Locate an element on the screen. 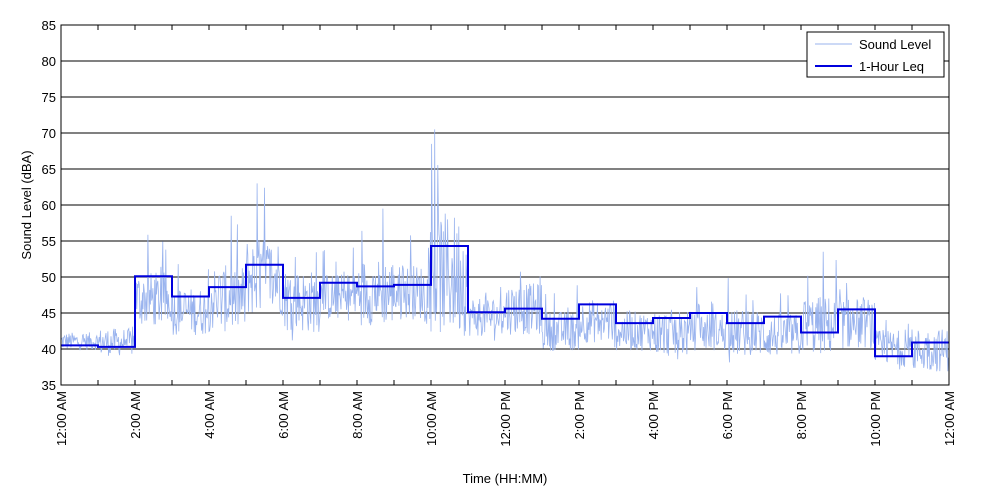 Image resolution: width=1000 pixels, height=500 pixels. y-tick-label: 85 is located at coordinates (49, 25).